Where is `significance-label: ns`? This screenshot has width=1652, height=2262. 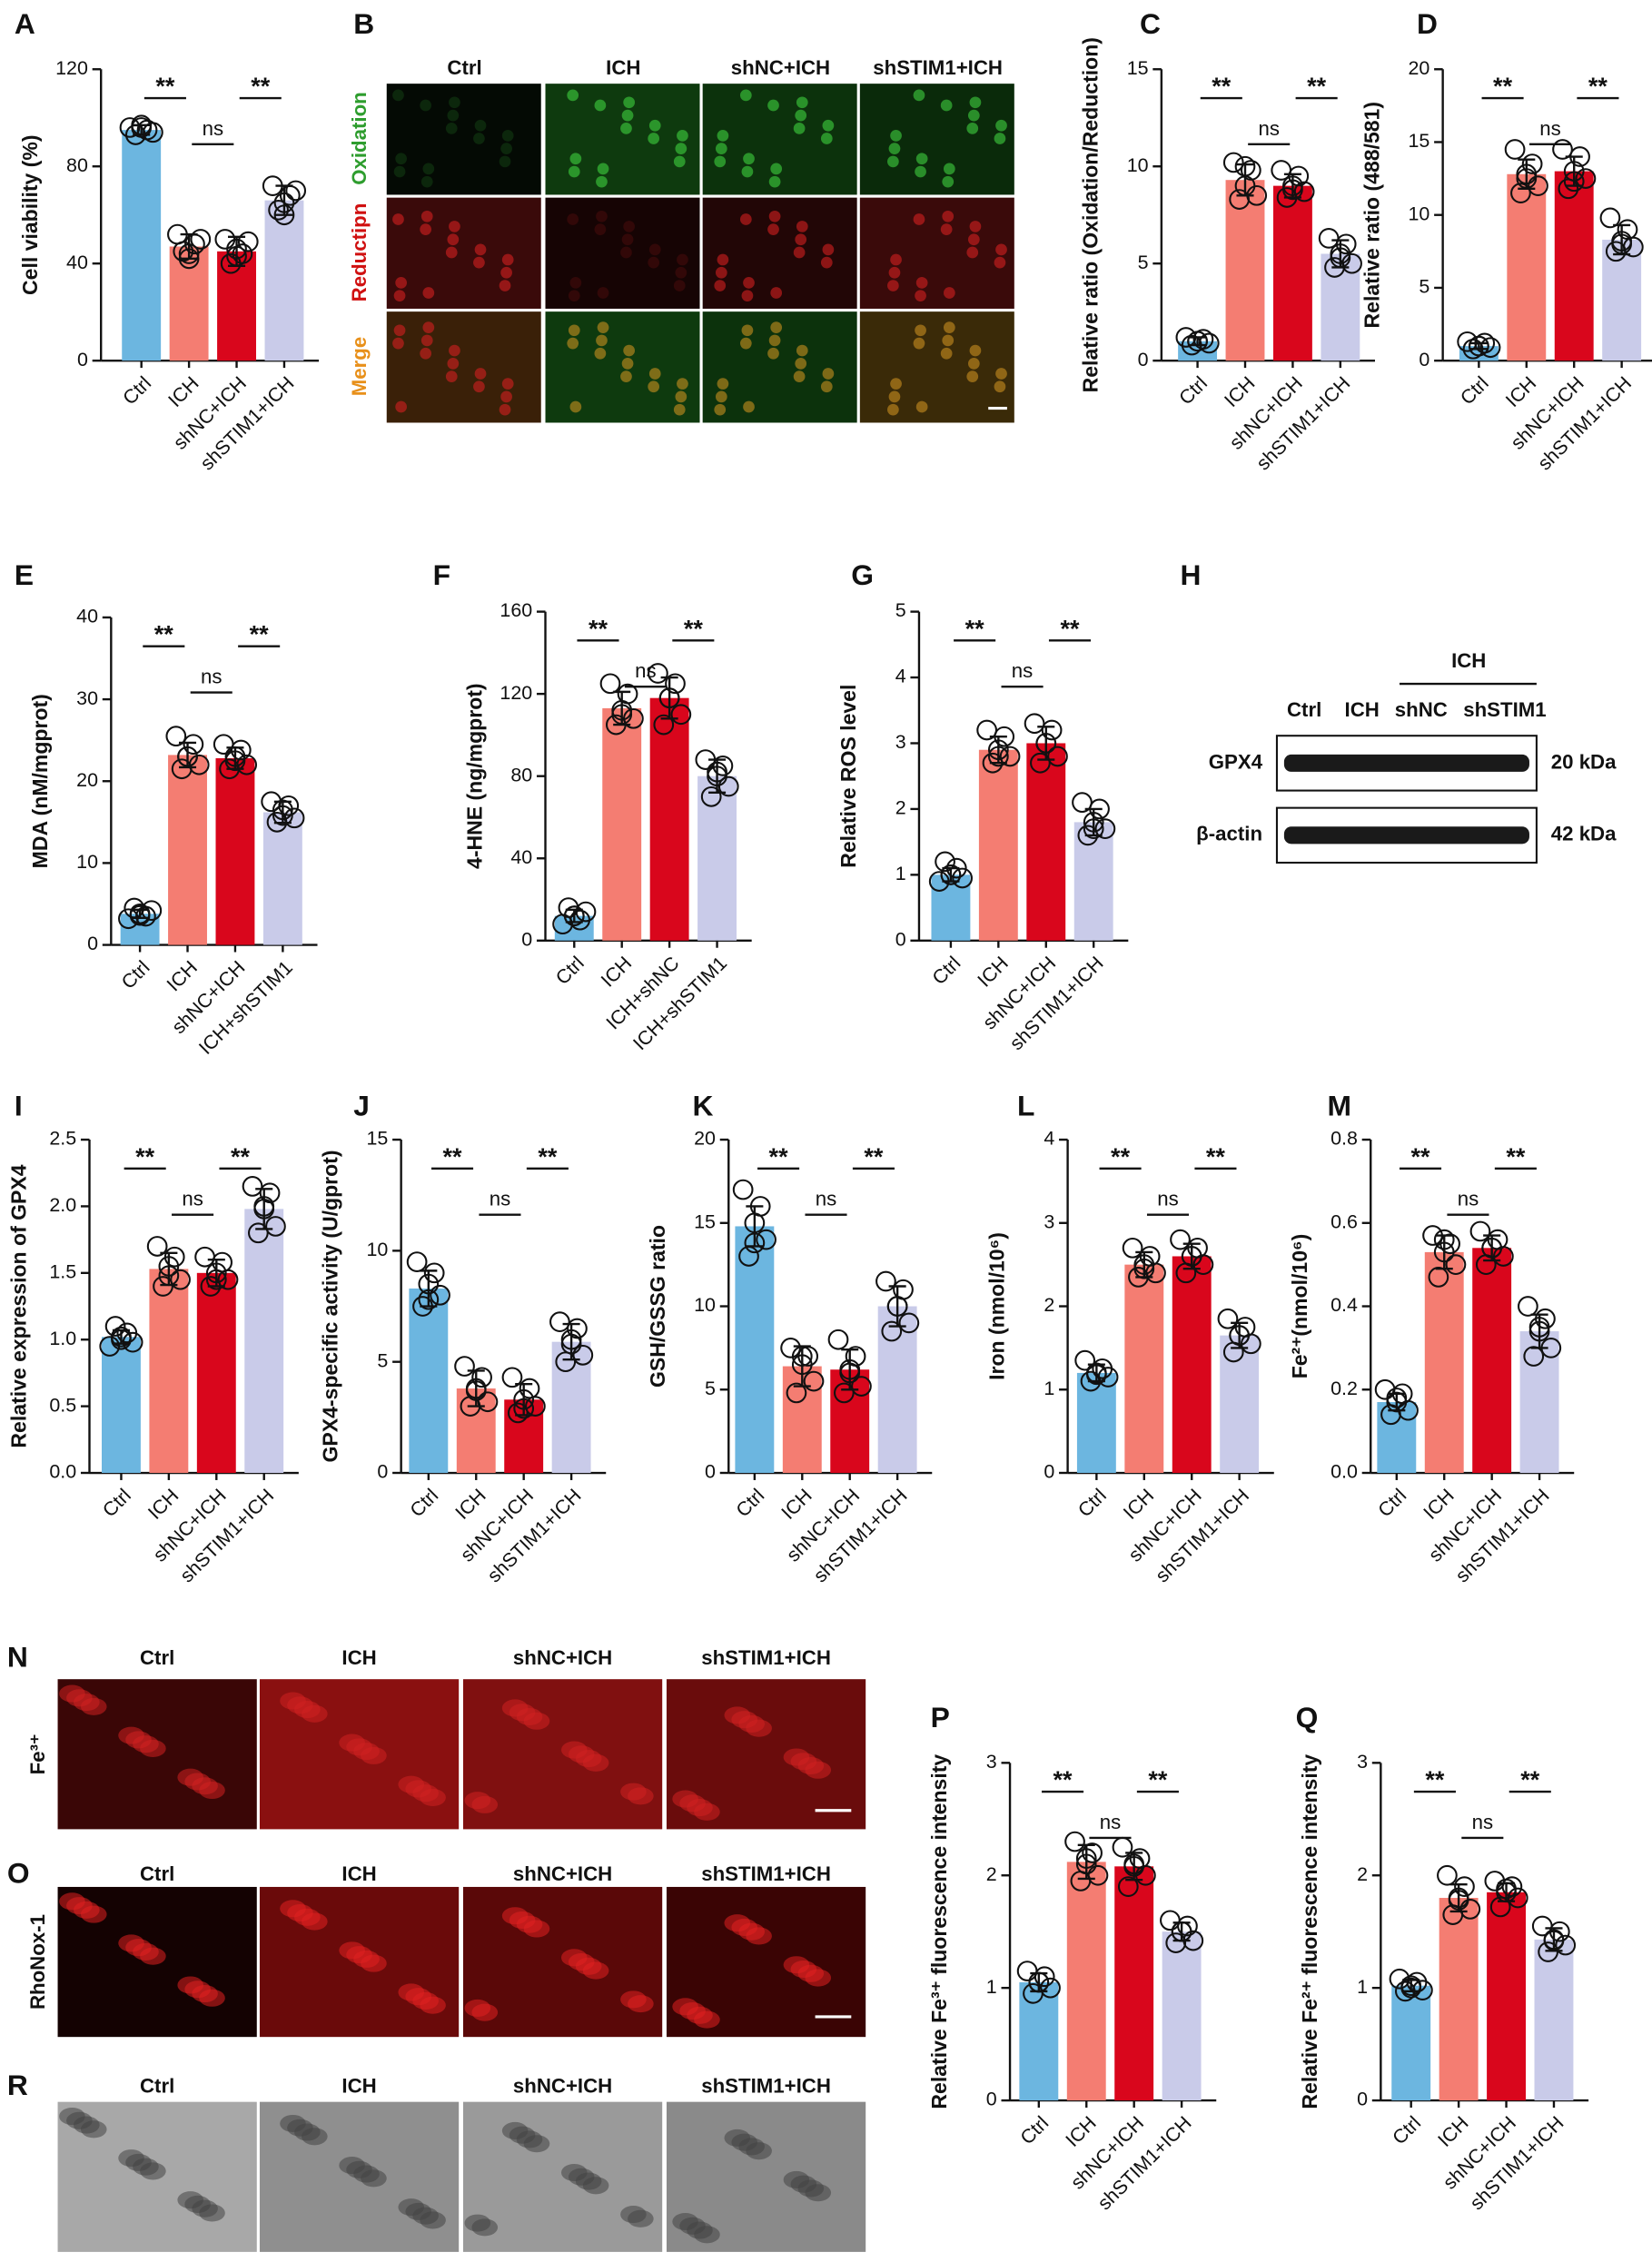
significance-label: ns is located at coordinates (645, 670).